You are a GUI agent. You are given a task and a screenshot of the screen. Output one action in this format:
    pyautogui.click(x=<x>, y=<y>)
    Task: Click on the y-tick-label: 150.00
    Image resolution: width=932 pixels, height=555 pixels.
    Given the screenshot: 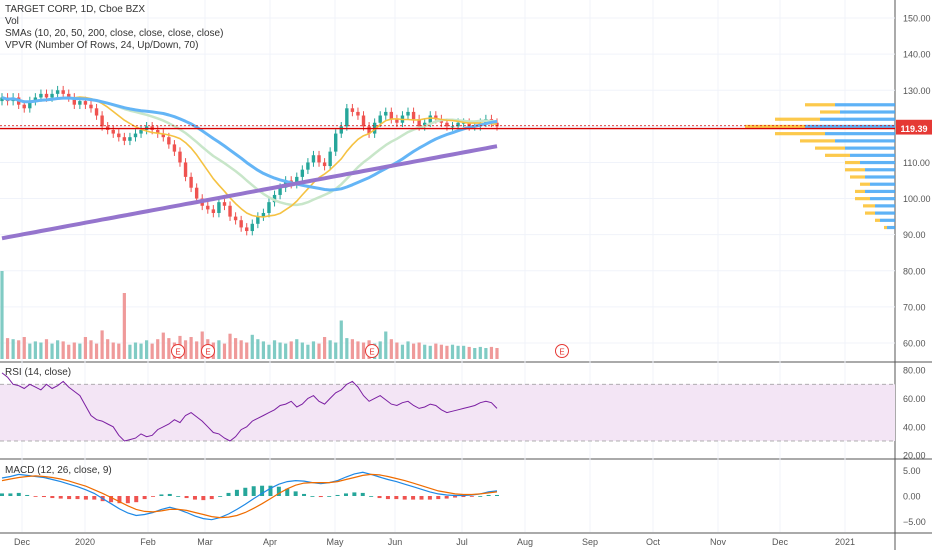 What is the action you would take?
    pyautogui.click(x=917, y=19)
    